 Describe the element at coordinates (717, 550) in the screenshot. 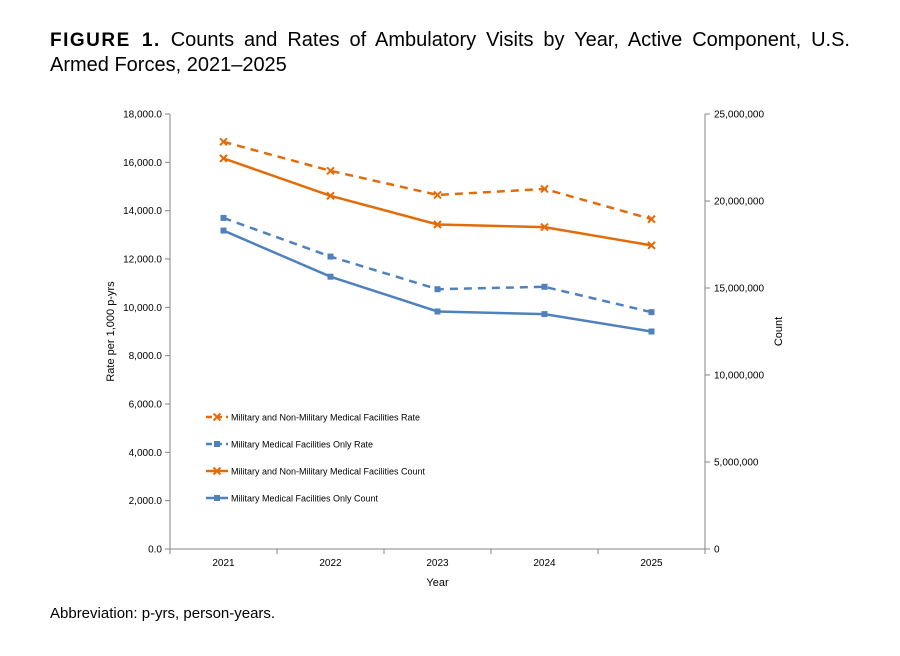

I see `y-tick-label-right: 0` at that location.